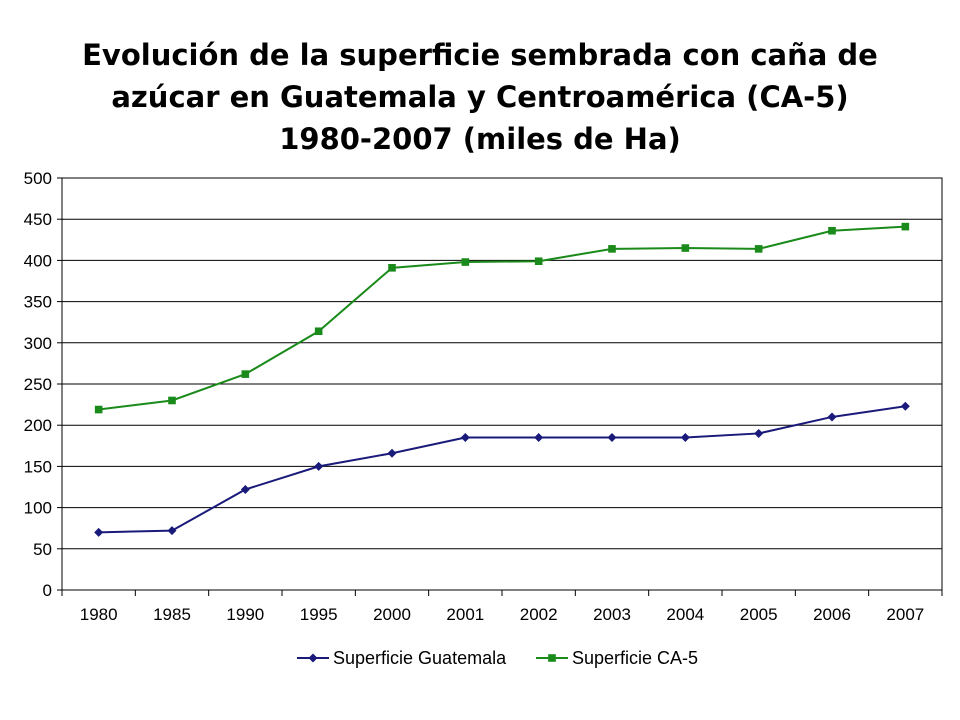  Describe the element at coordinates (539, 614) in the screenshot. I see `x-tick-label: 2002` at that location.